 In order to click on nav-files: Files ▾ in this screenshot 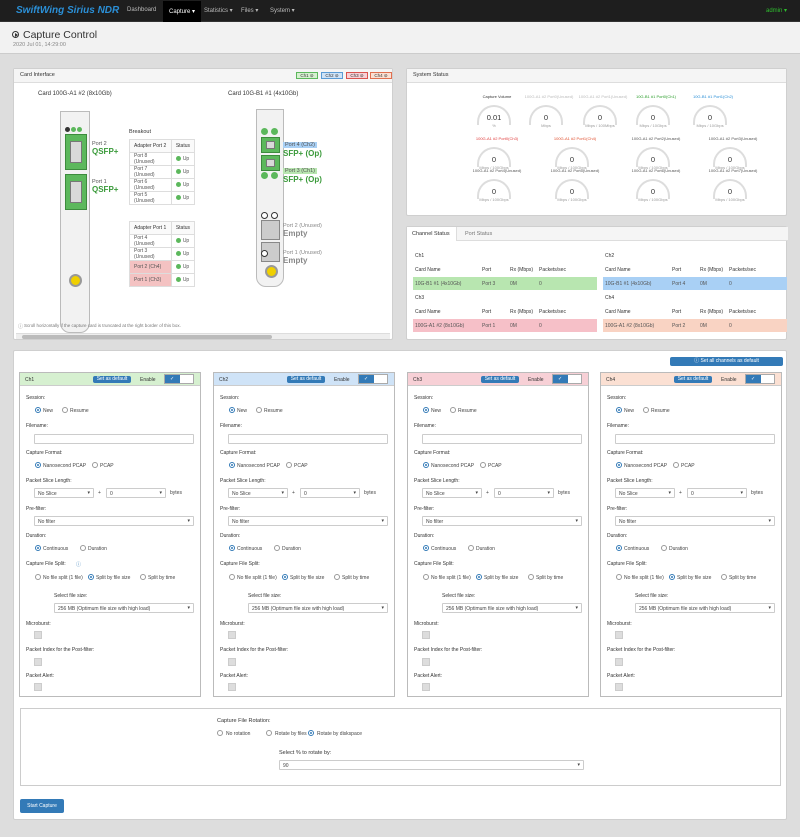, I will do `click(250, 11)`.